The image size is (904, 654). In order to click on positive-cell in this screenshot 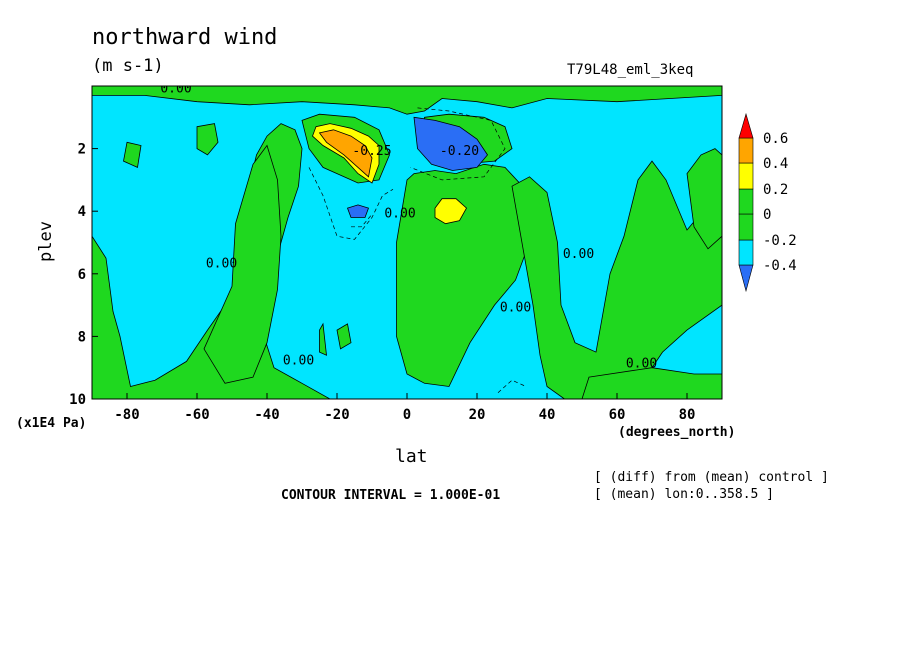, I will do `click(451, 211)`.